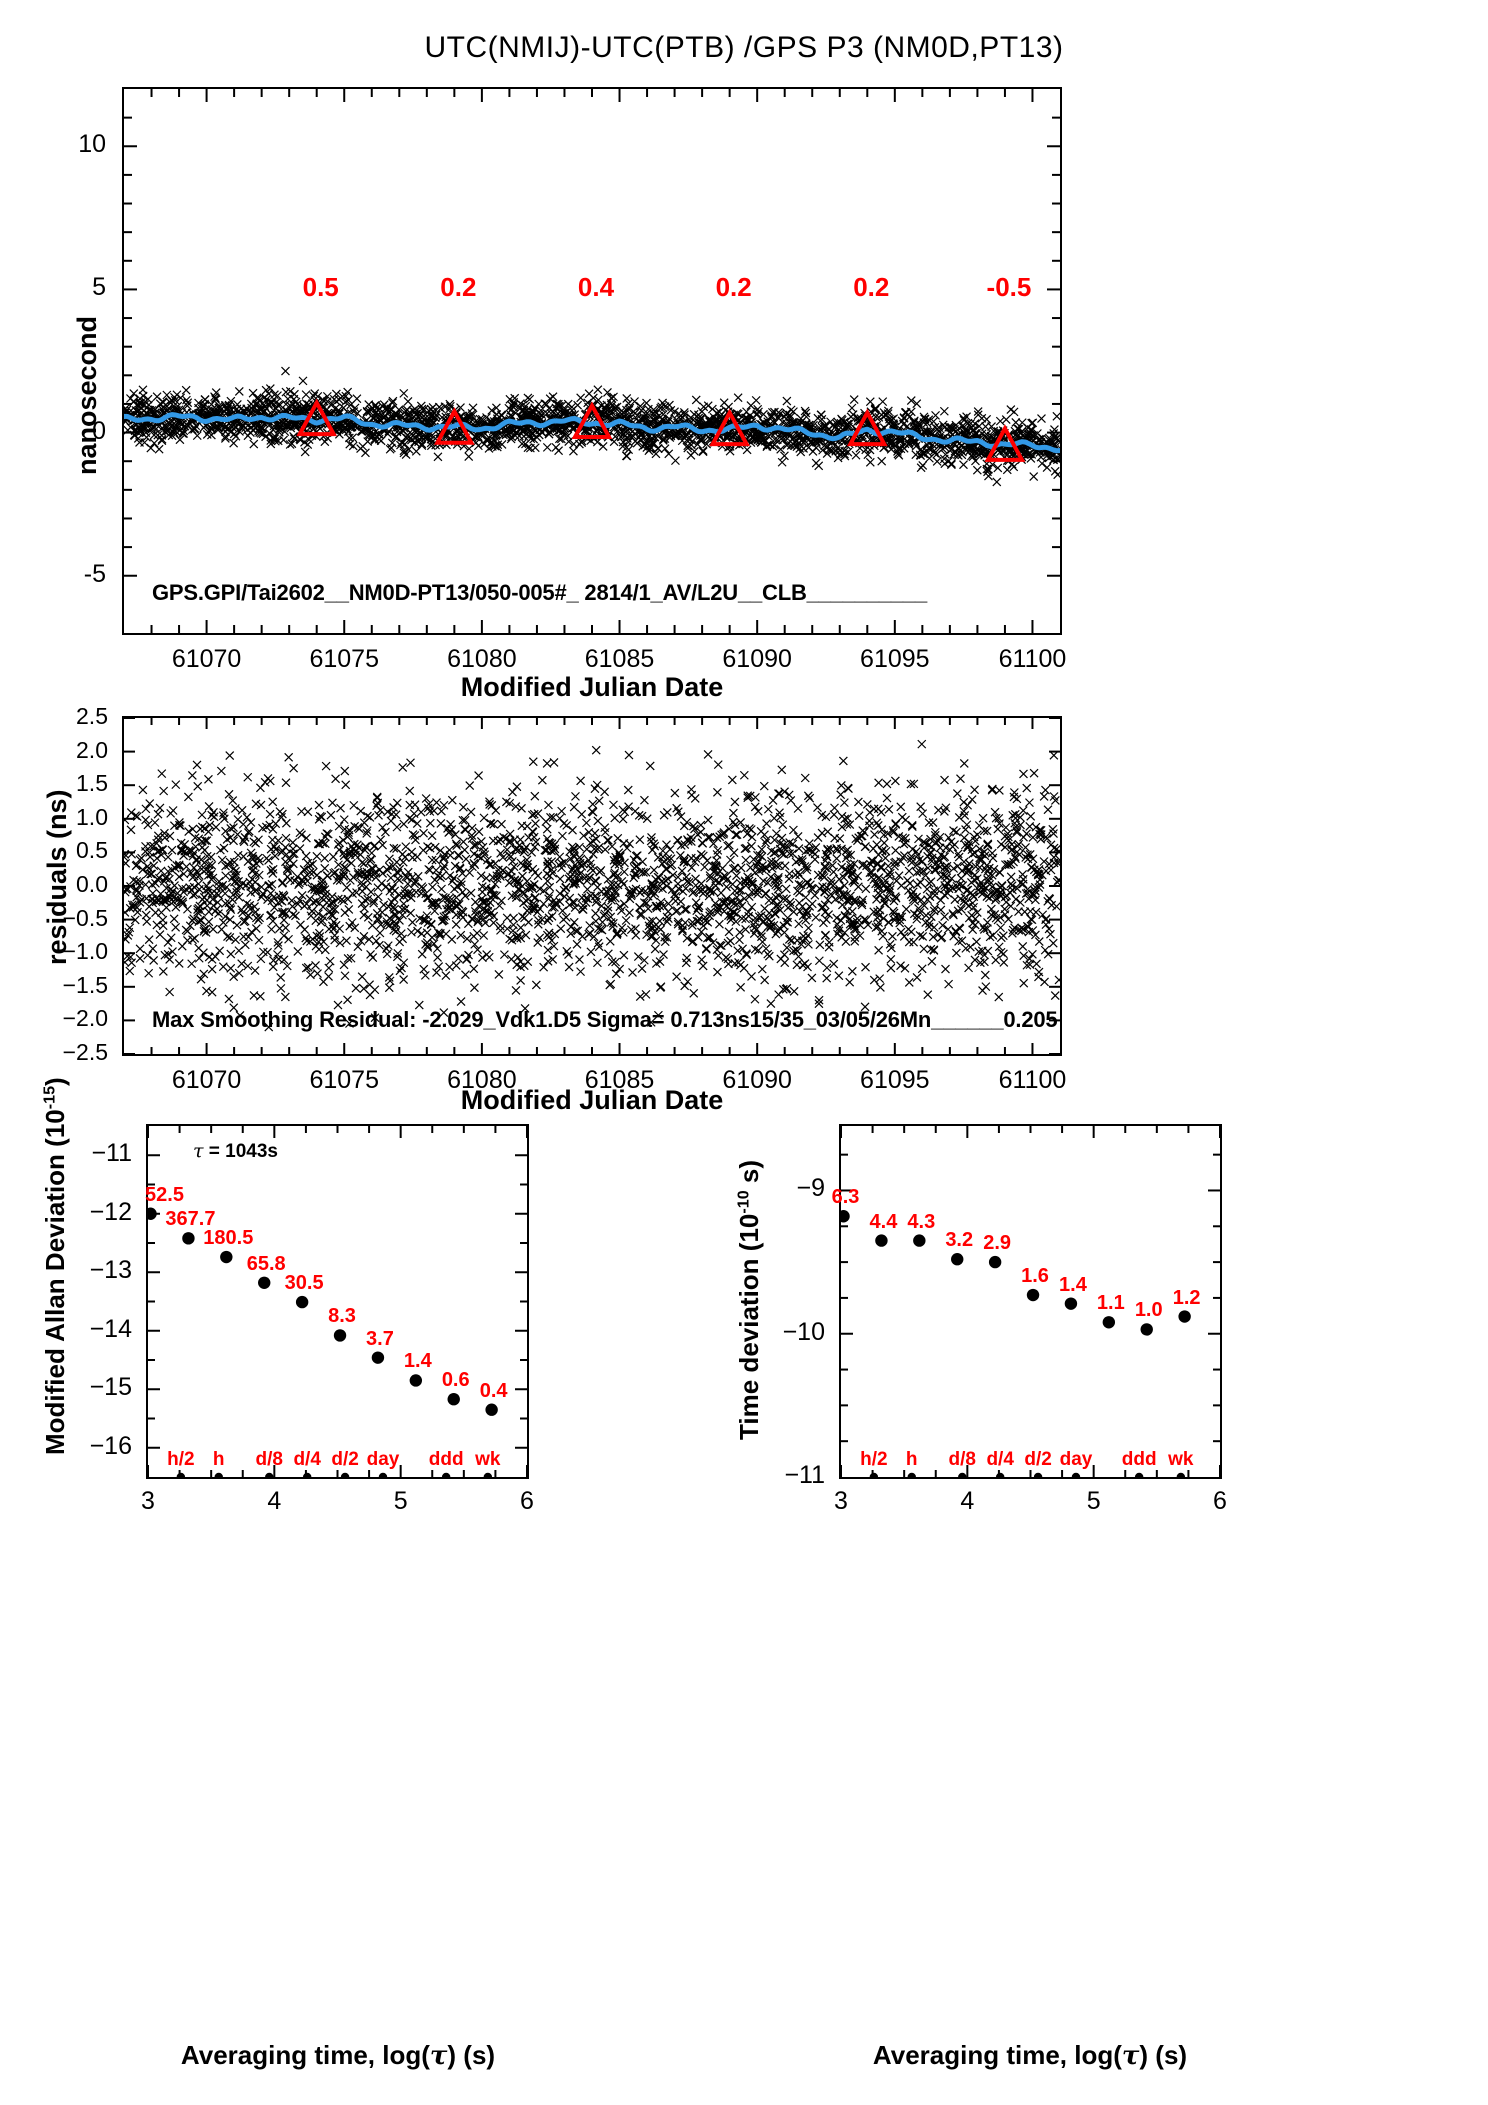 This screenshot has width=1488, height=2105. What do you see at coordinates (883, 1221) in the screenshot?
I see `tdev-point-label: 4.4` at bounding box center [883, 1221].